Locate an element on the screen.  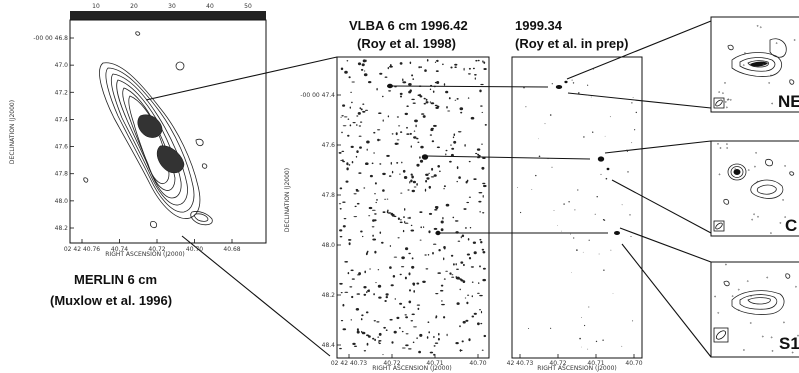
zoom-c-label: C is located at coordinates (791, 225).